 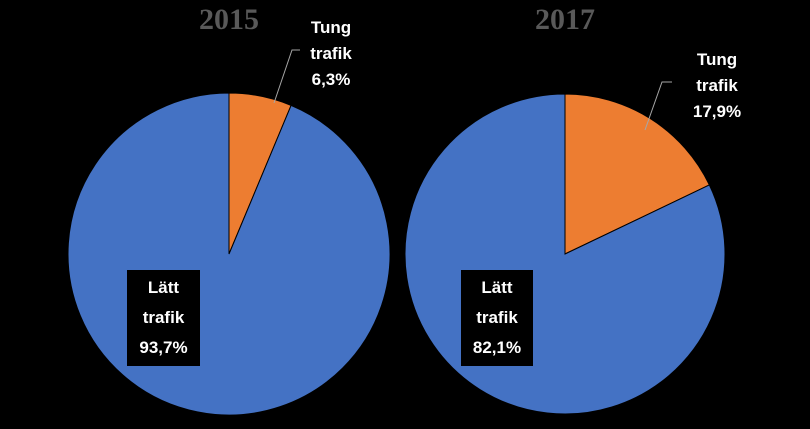 What do you see at coordinates (229, 19) in the screenshot?
I see `chart-title: 2015` at bounding box center [229, 19].